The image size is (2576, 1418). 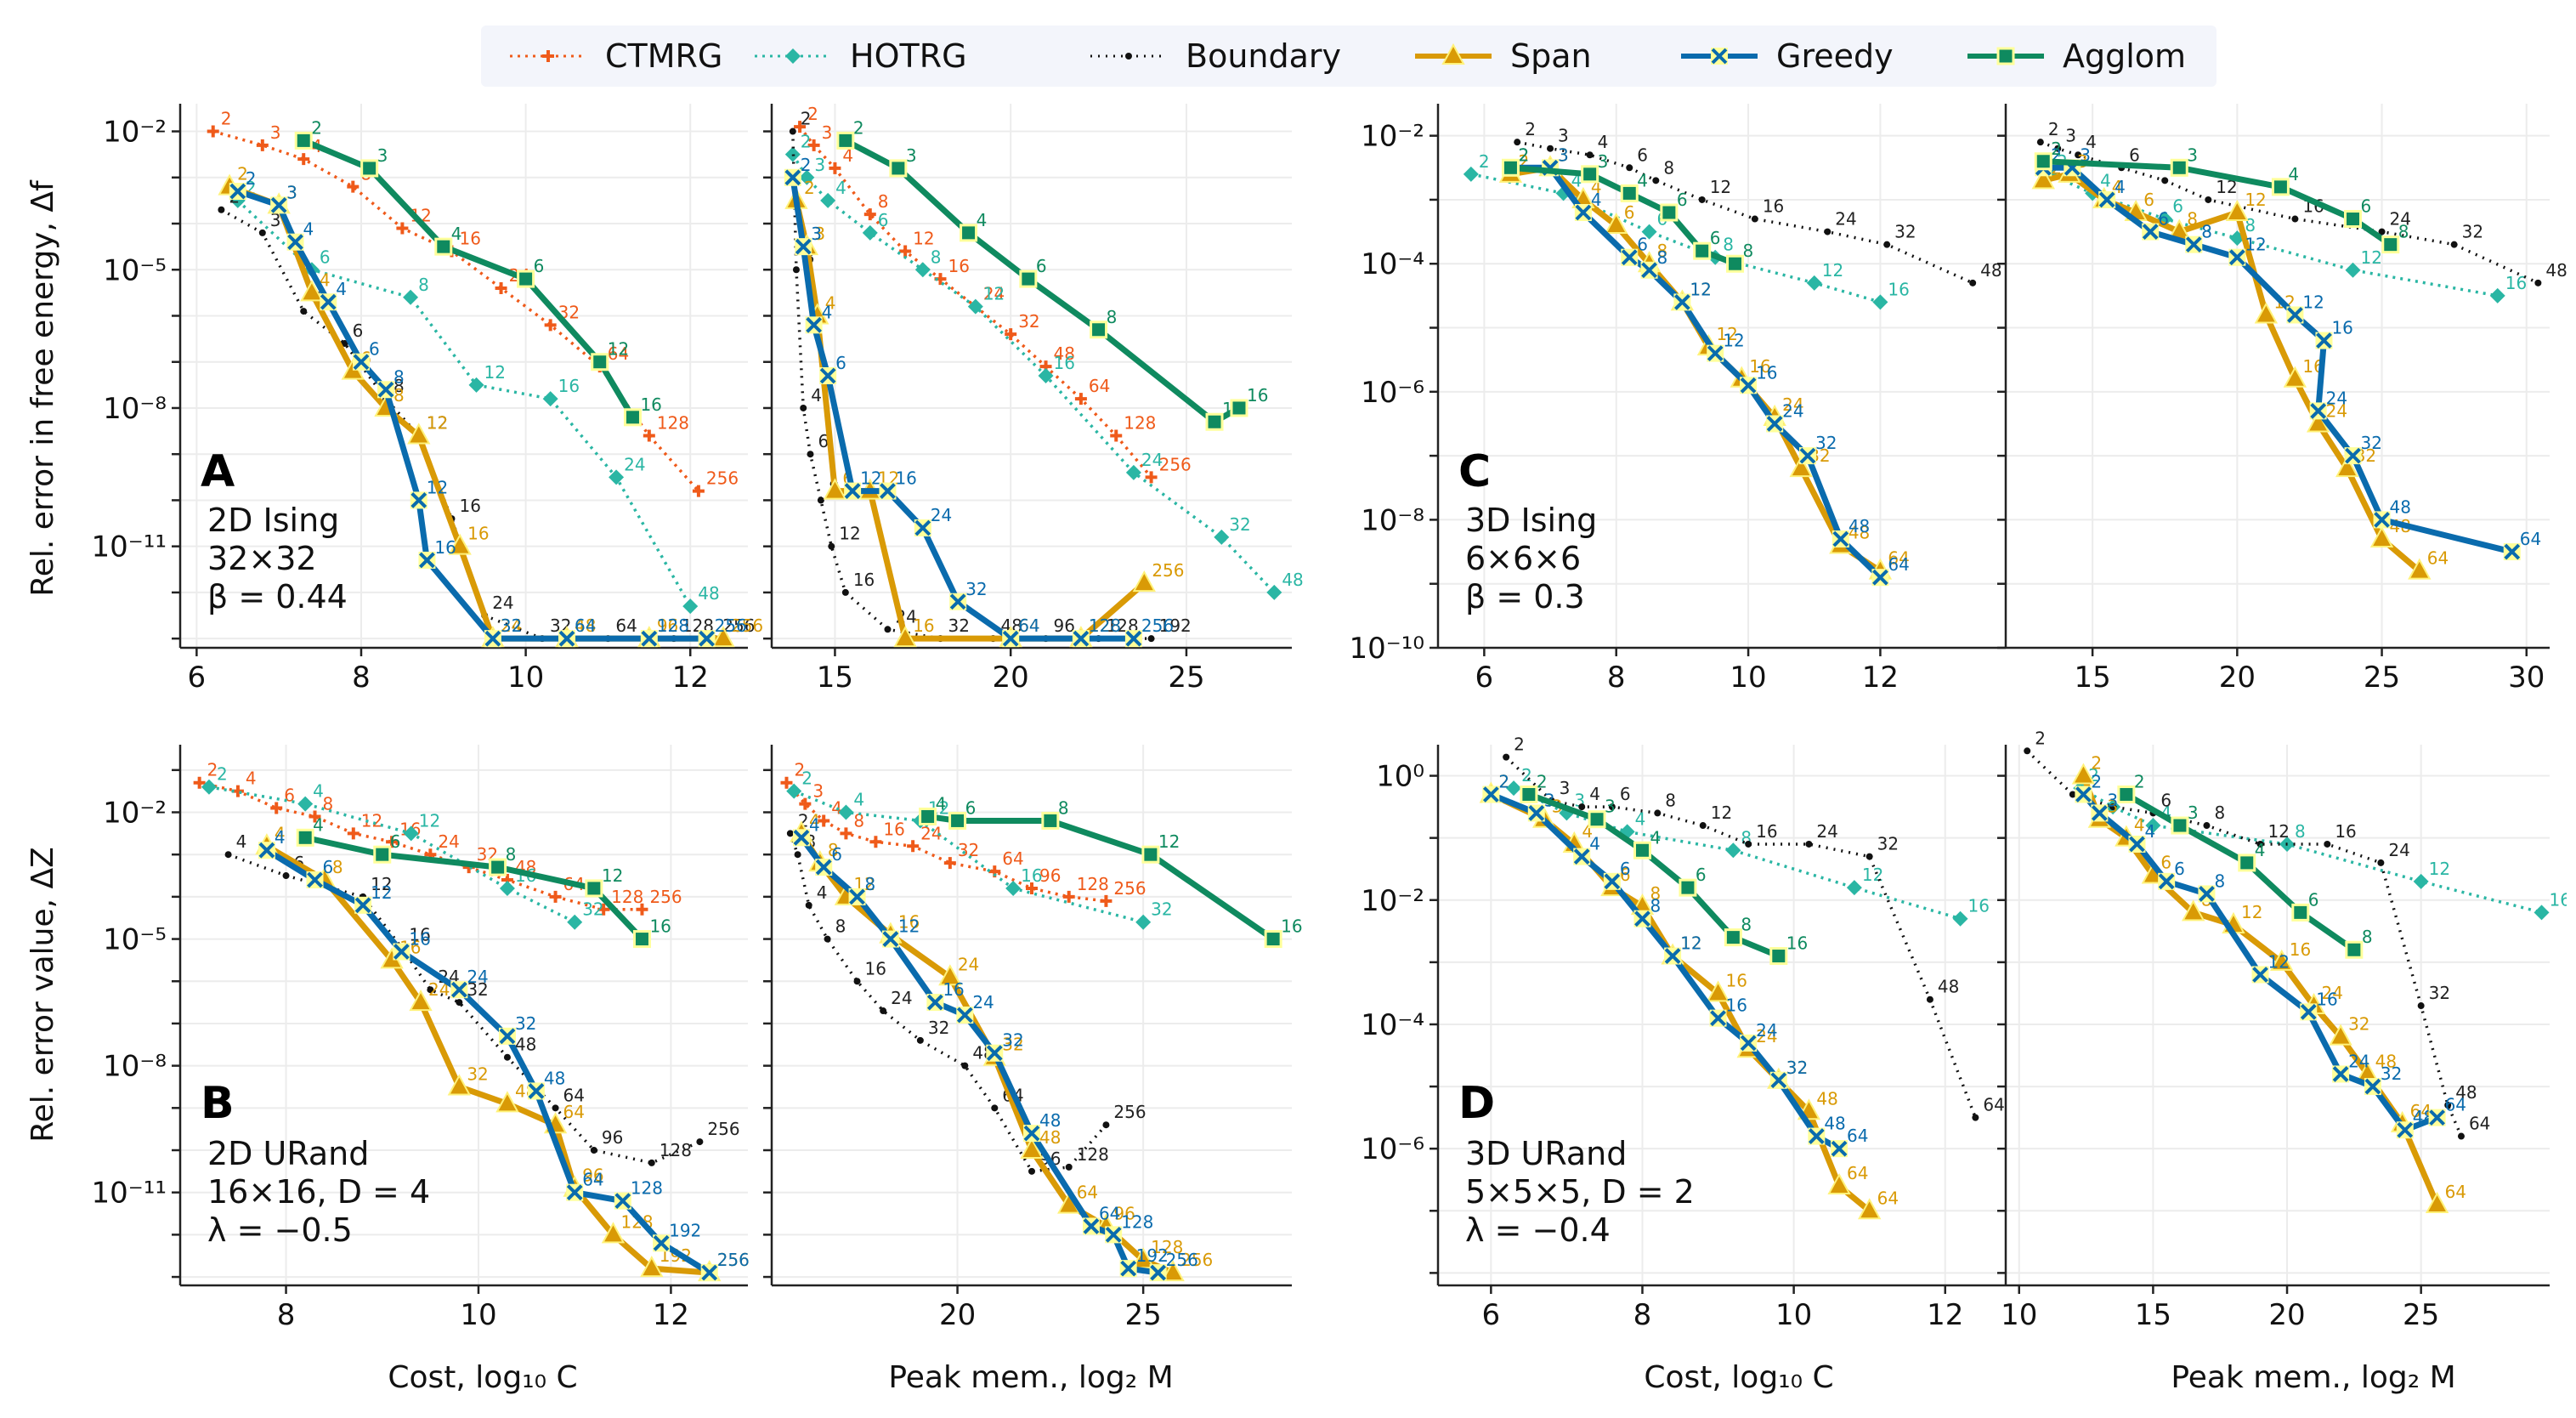 I want to click on point-label-boundary: 48, so click(x=2556, y=270).